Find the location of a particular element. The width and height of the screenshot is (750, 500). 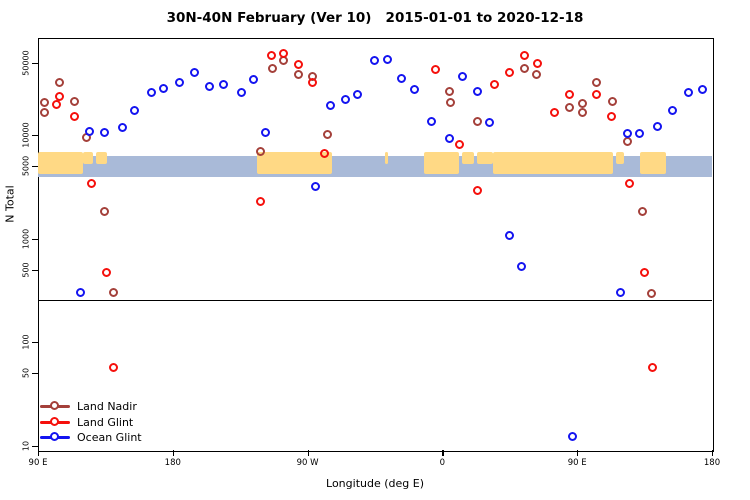

legend-item-land-nadir: Land Nadir is located at coordinates (91, 407).